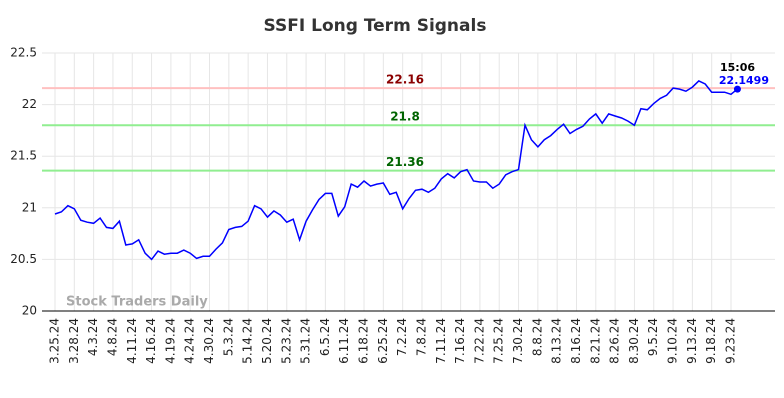 Image resolution: width=784 pixels, height=398 pixels. I want to click on last-point, so click(737, 89).